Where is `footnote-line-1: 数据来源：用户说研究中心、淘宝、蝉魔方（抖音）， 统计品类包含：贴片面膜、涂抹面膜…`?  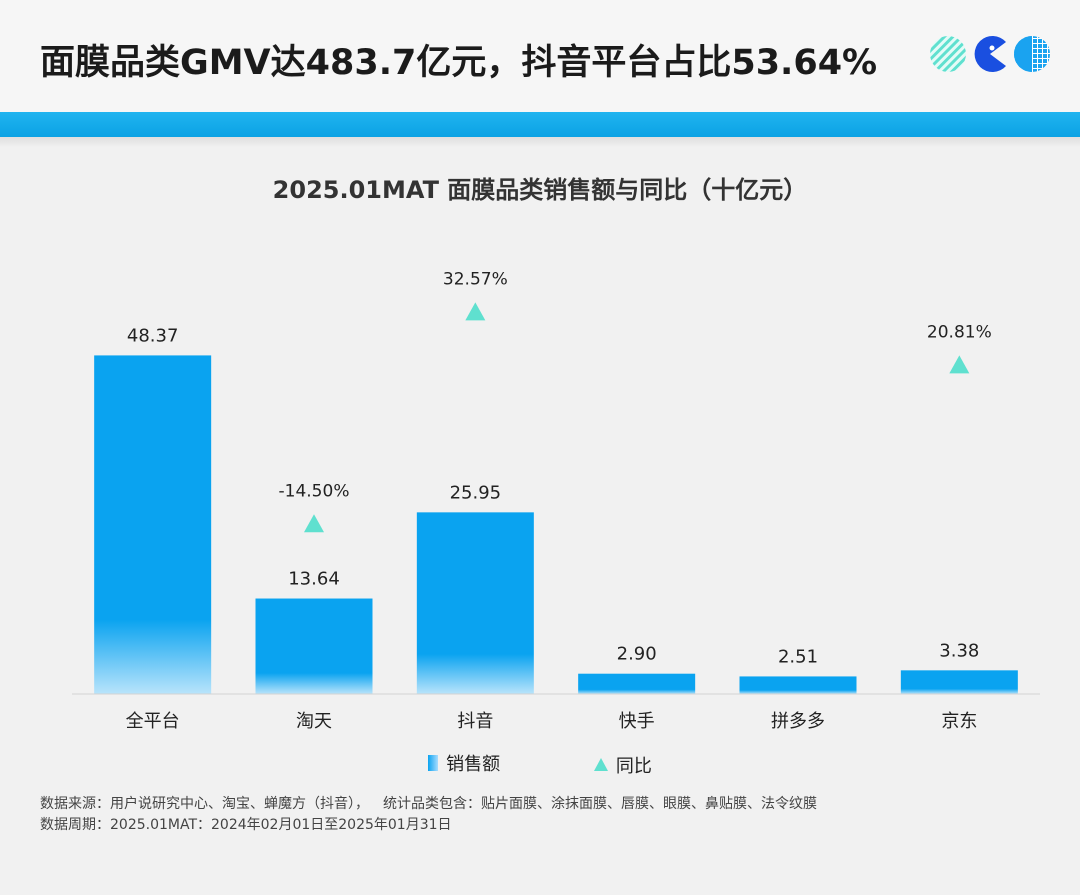 footnote-line-1: 数据来源：用户说研究中心、淘宝、蝉魔方（抖音）， 统计品类包含：贴片面膜、涂抹面膜… is located at coordinates (428, 804).